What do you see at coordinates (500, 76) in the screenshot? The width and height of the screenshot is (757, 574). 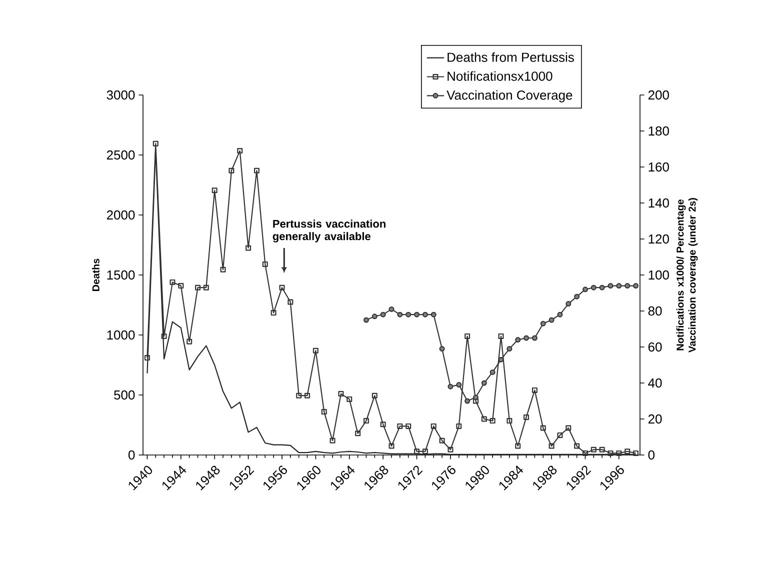 I see `legend-label: Notificationsx1000` at bounding box center [500, 76].